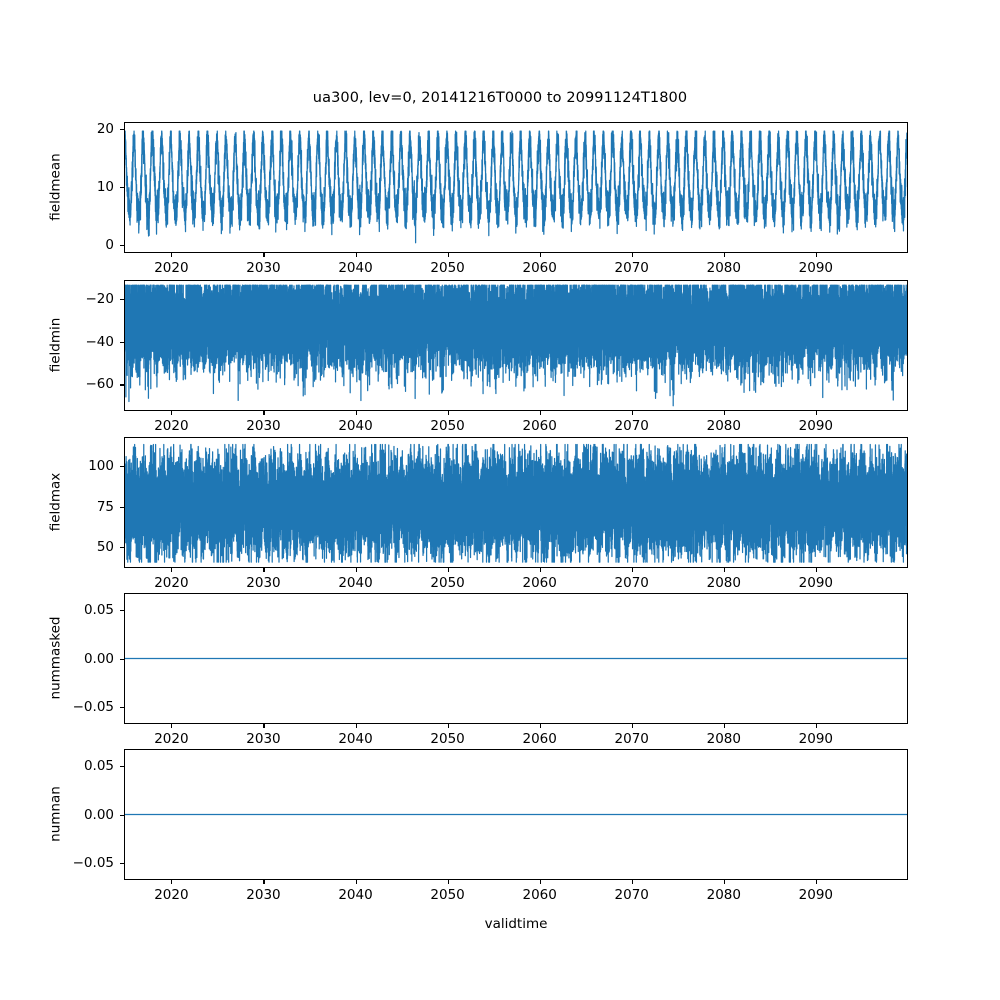 This screenshot has width=1000, height=1000. I want to click on y-axis-label-fieldmin: fieldmin, so click(55, 344).